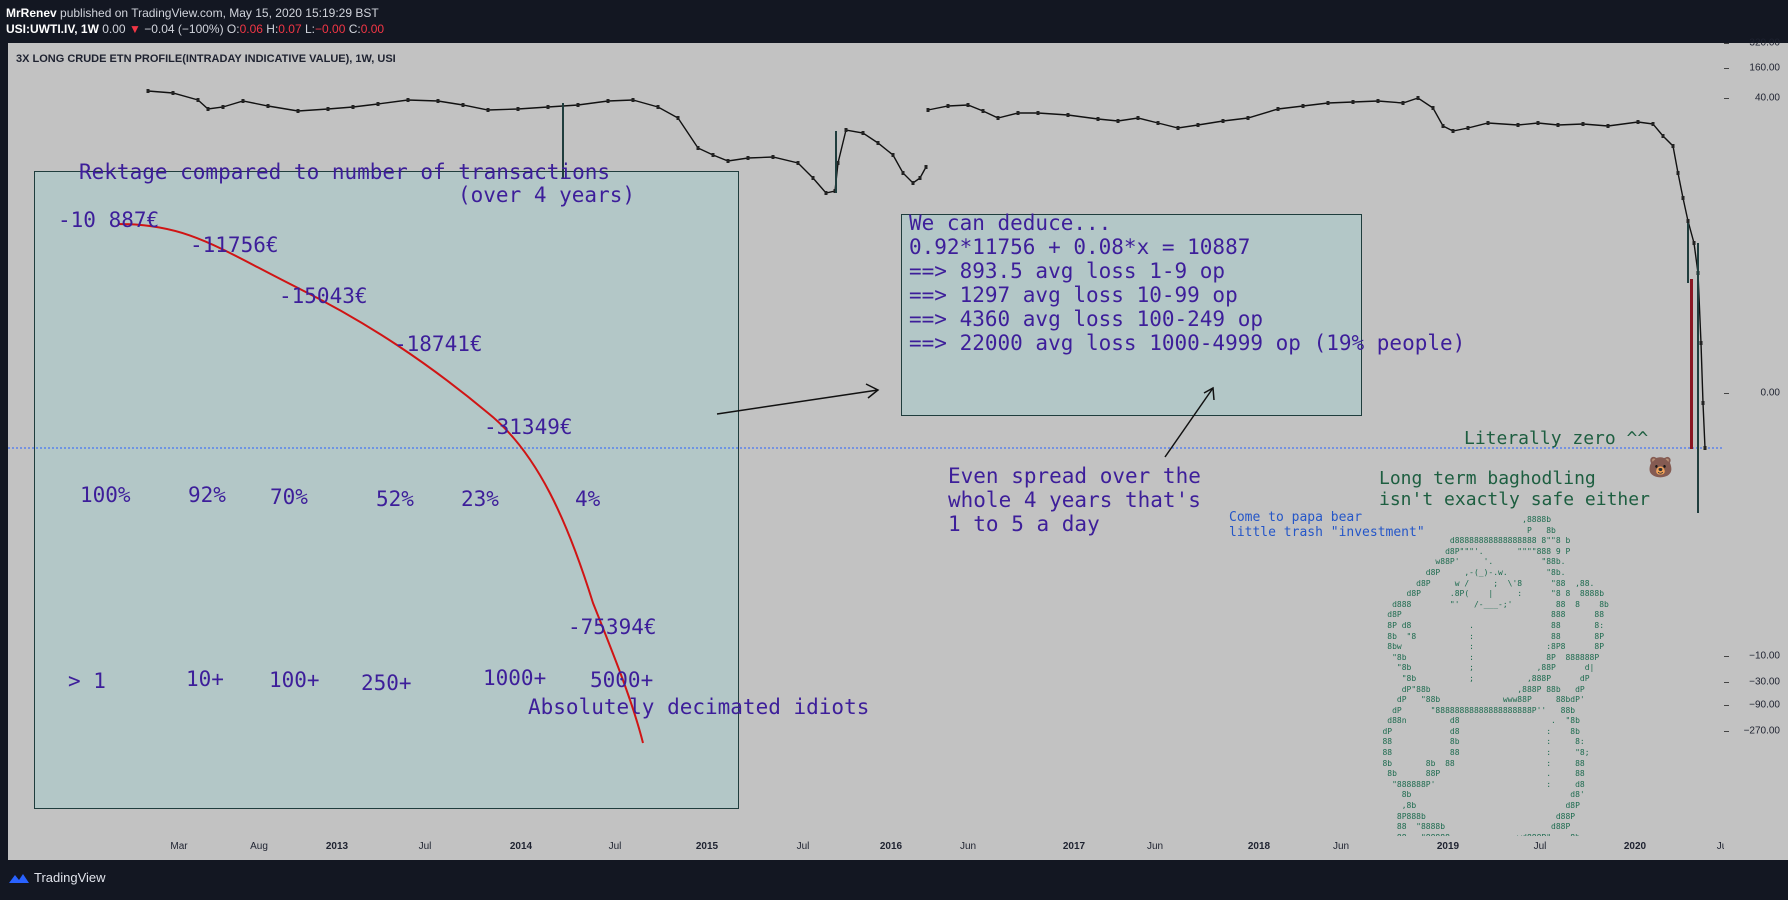  What do you see at coordinates (52, 29) in the screenshot?
I see `symbol-name: USI:UWTI.IV, 1W` at bounding box center [52, 29].